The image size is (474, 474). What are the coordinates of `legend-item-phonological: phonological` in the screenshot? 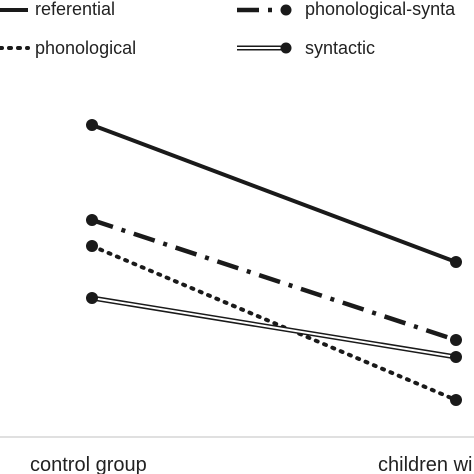 It's located at (68, 48).